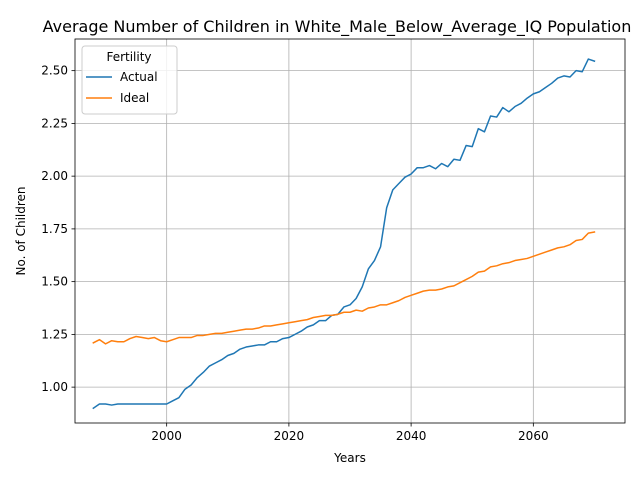 This screenshot has width=640, height=485. I want to click on y-tick: 1.25, so click(58, 334).